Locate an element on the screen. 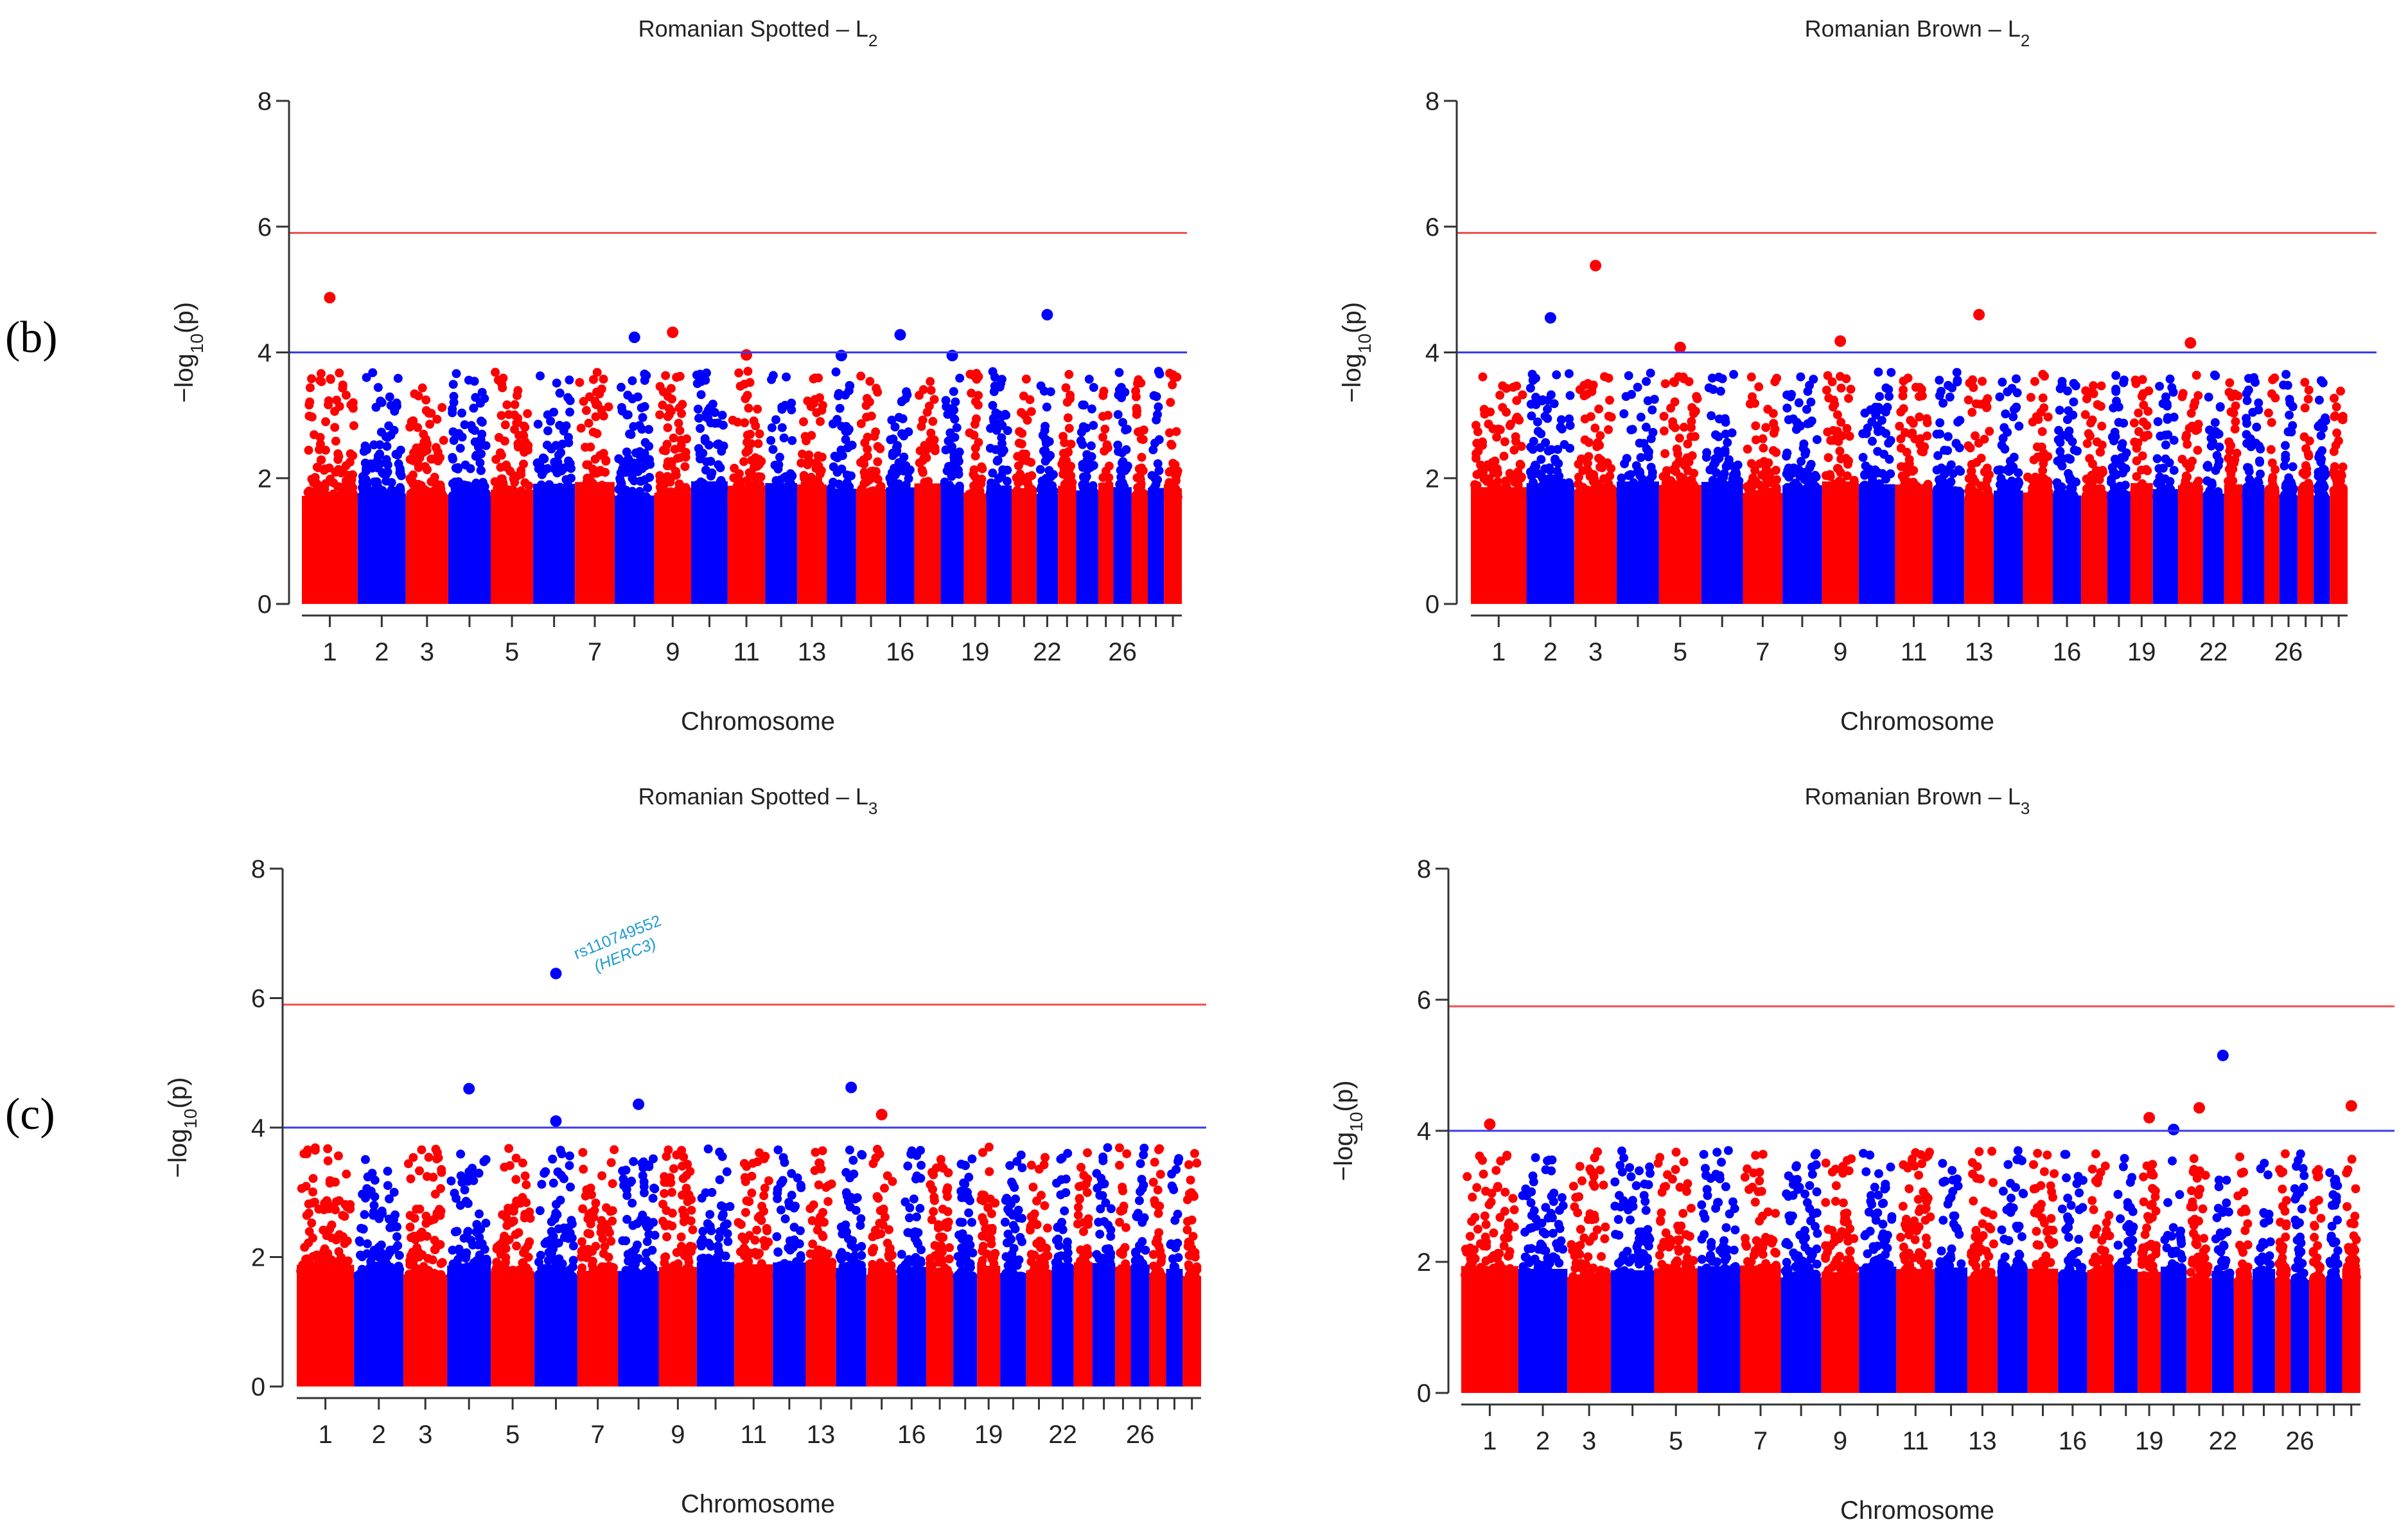 This screenshot has height=1533, width=2408. x-tick-label: 7 is located at coordinates (595, 652).